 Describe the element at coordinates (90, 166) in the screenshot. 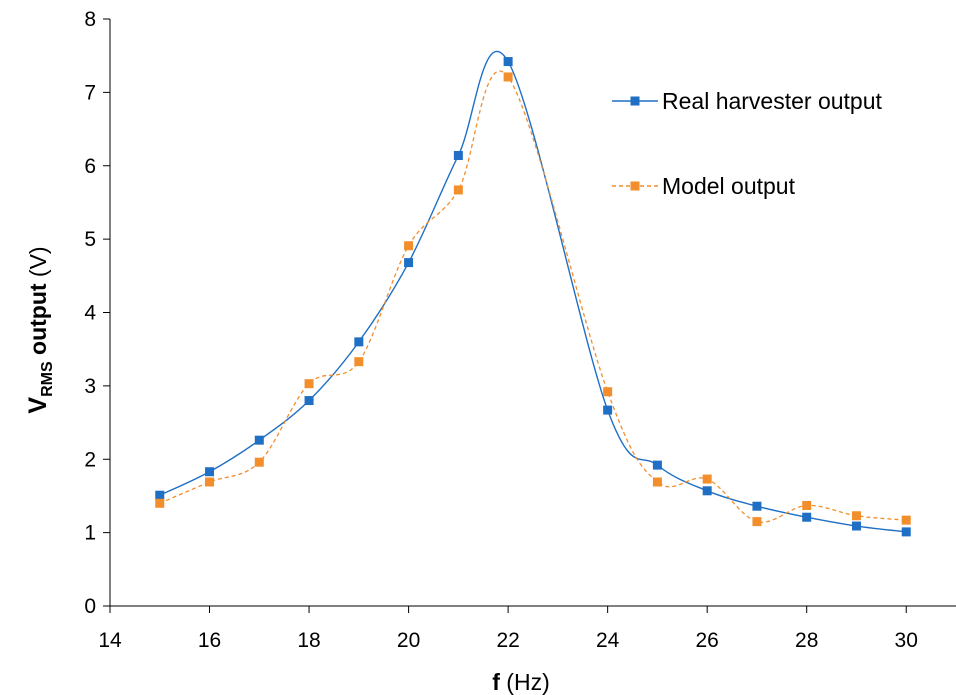

I see `y-tick-label: 6` at that location.